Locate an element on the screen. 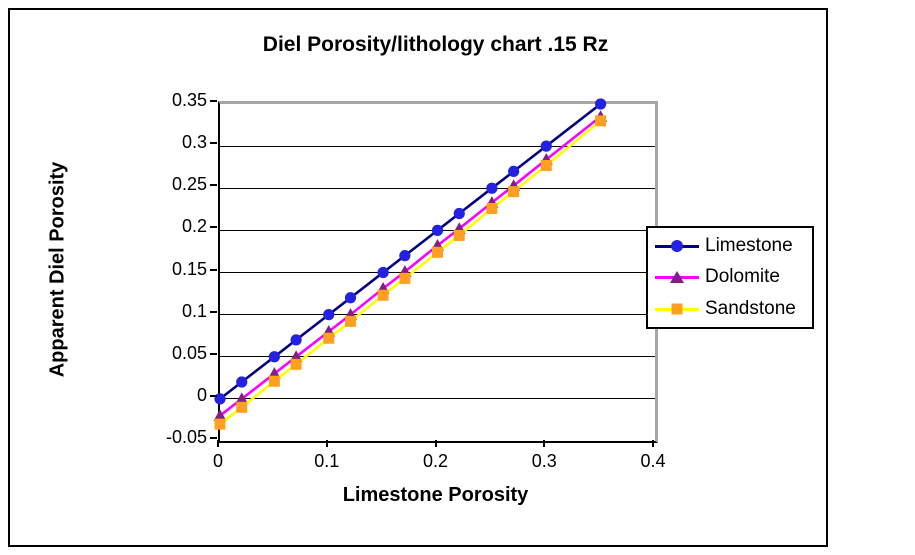 This screenshot has height=555, width=915. legend-item-limestone: Limestone is located at coordinates (730, 246).